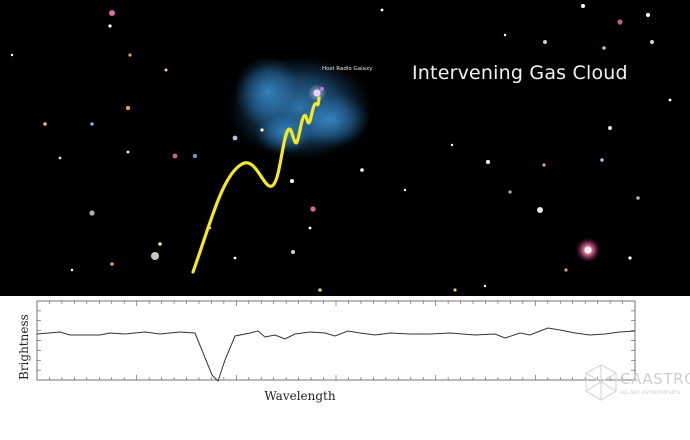 The width and height of the screenshot is (690, 440). I want to click on y-axis-label: Brightness, so click(24, 347).